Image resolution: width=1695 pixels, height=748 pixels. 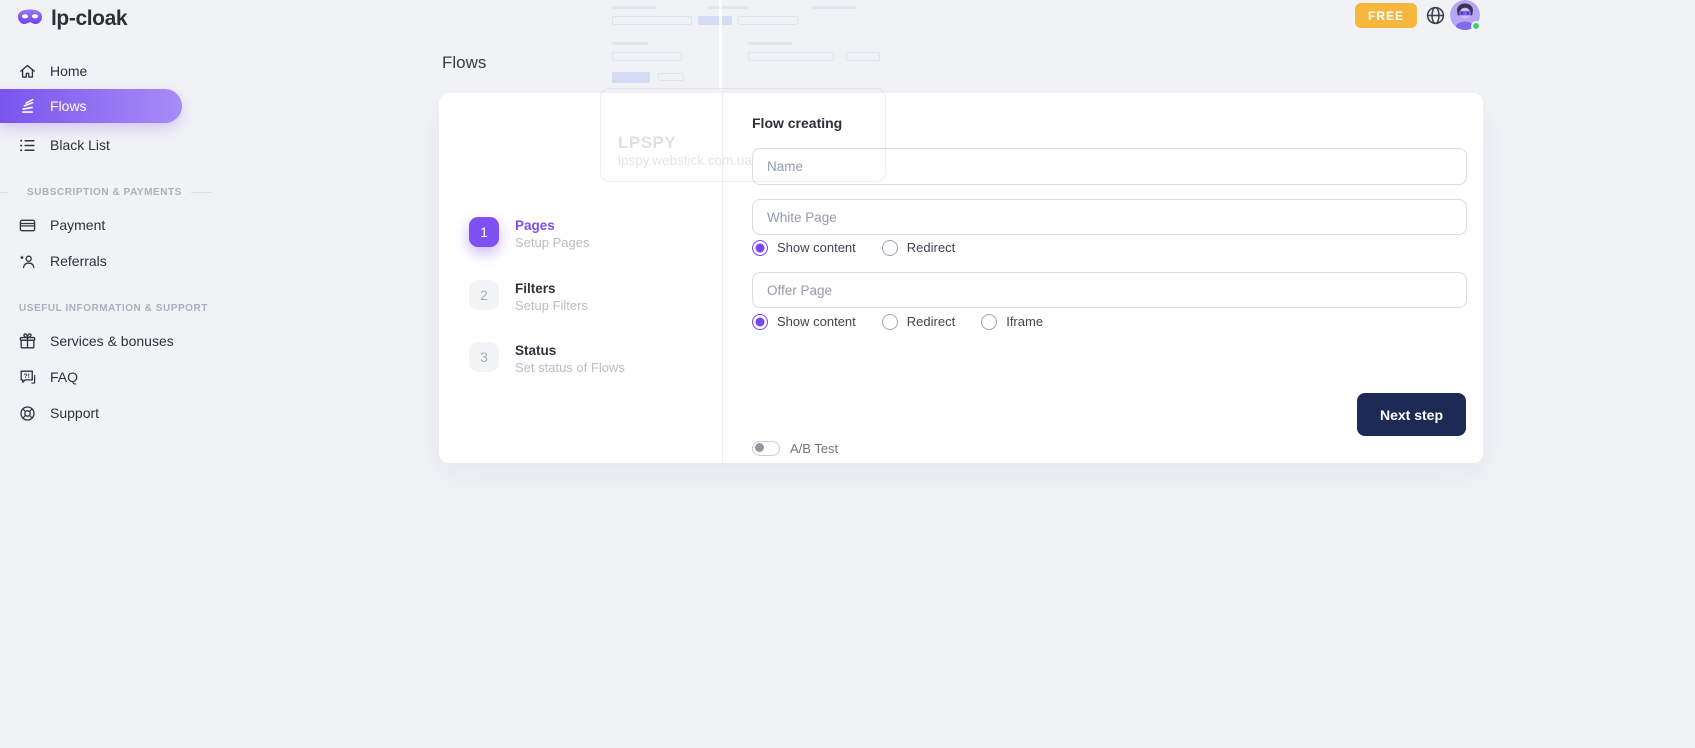 I want to click on section-header-label: SUBSCRIPTION & PAYMENTS, so click(x=104, y=192).